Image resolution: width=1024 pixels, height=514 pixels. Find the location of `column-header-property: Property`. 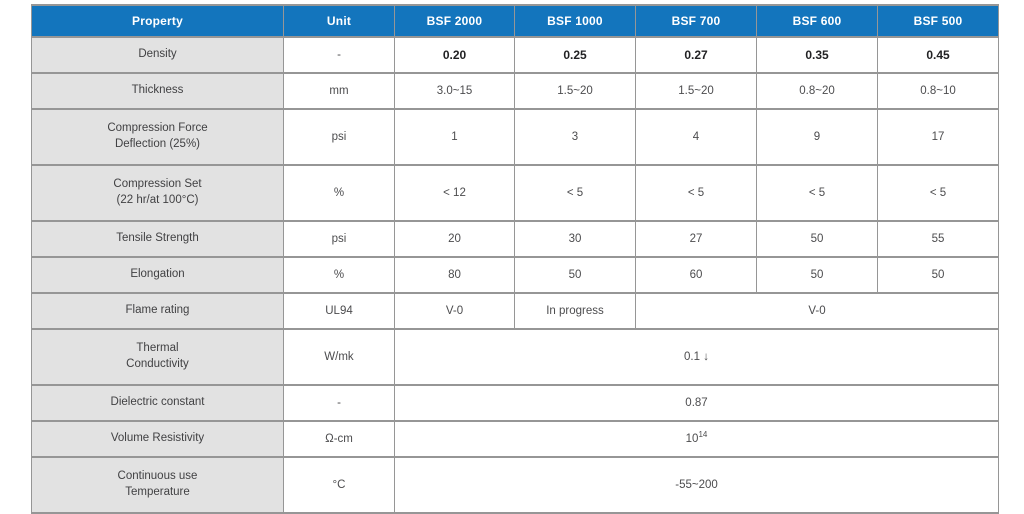

column-header-property: Property is located at coordinates (157, 21).